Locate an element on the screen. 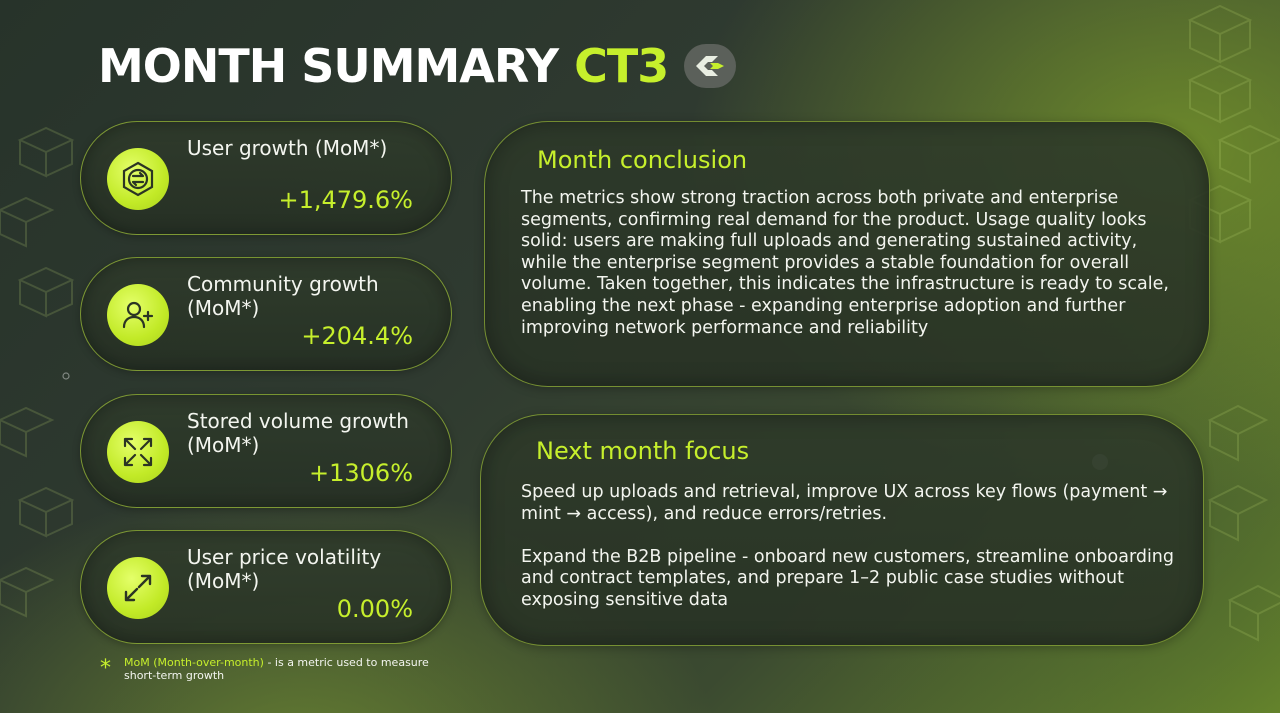  metric-card-user-price-volatility: User price volatility (MoM*) 0.00% is located at coordinates (266, 587).